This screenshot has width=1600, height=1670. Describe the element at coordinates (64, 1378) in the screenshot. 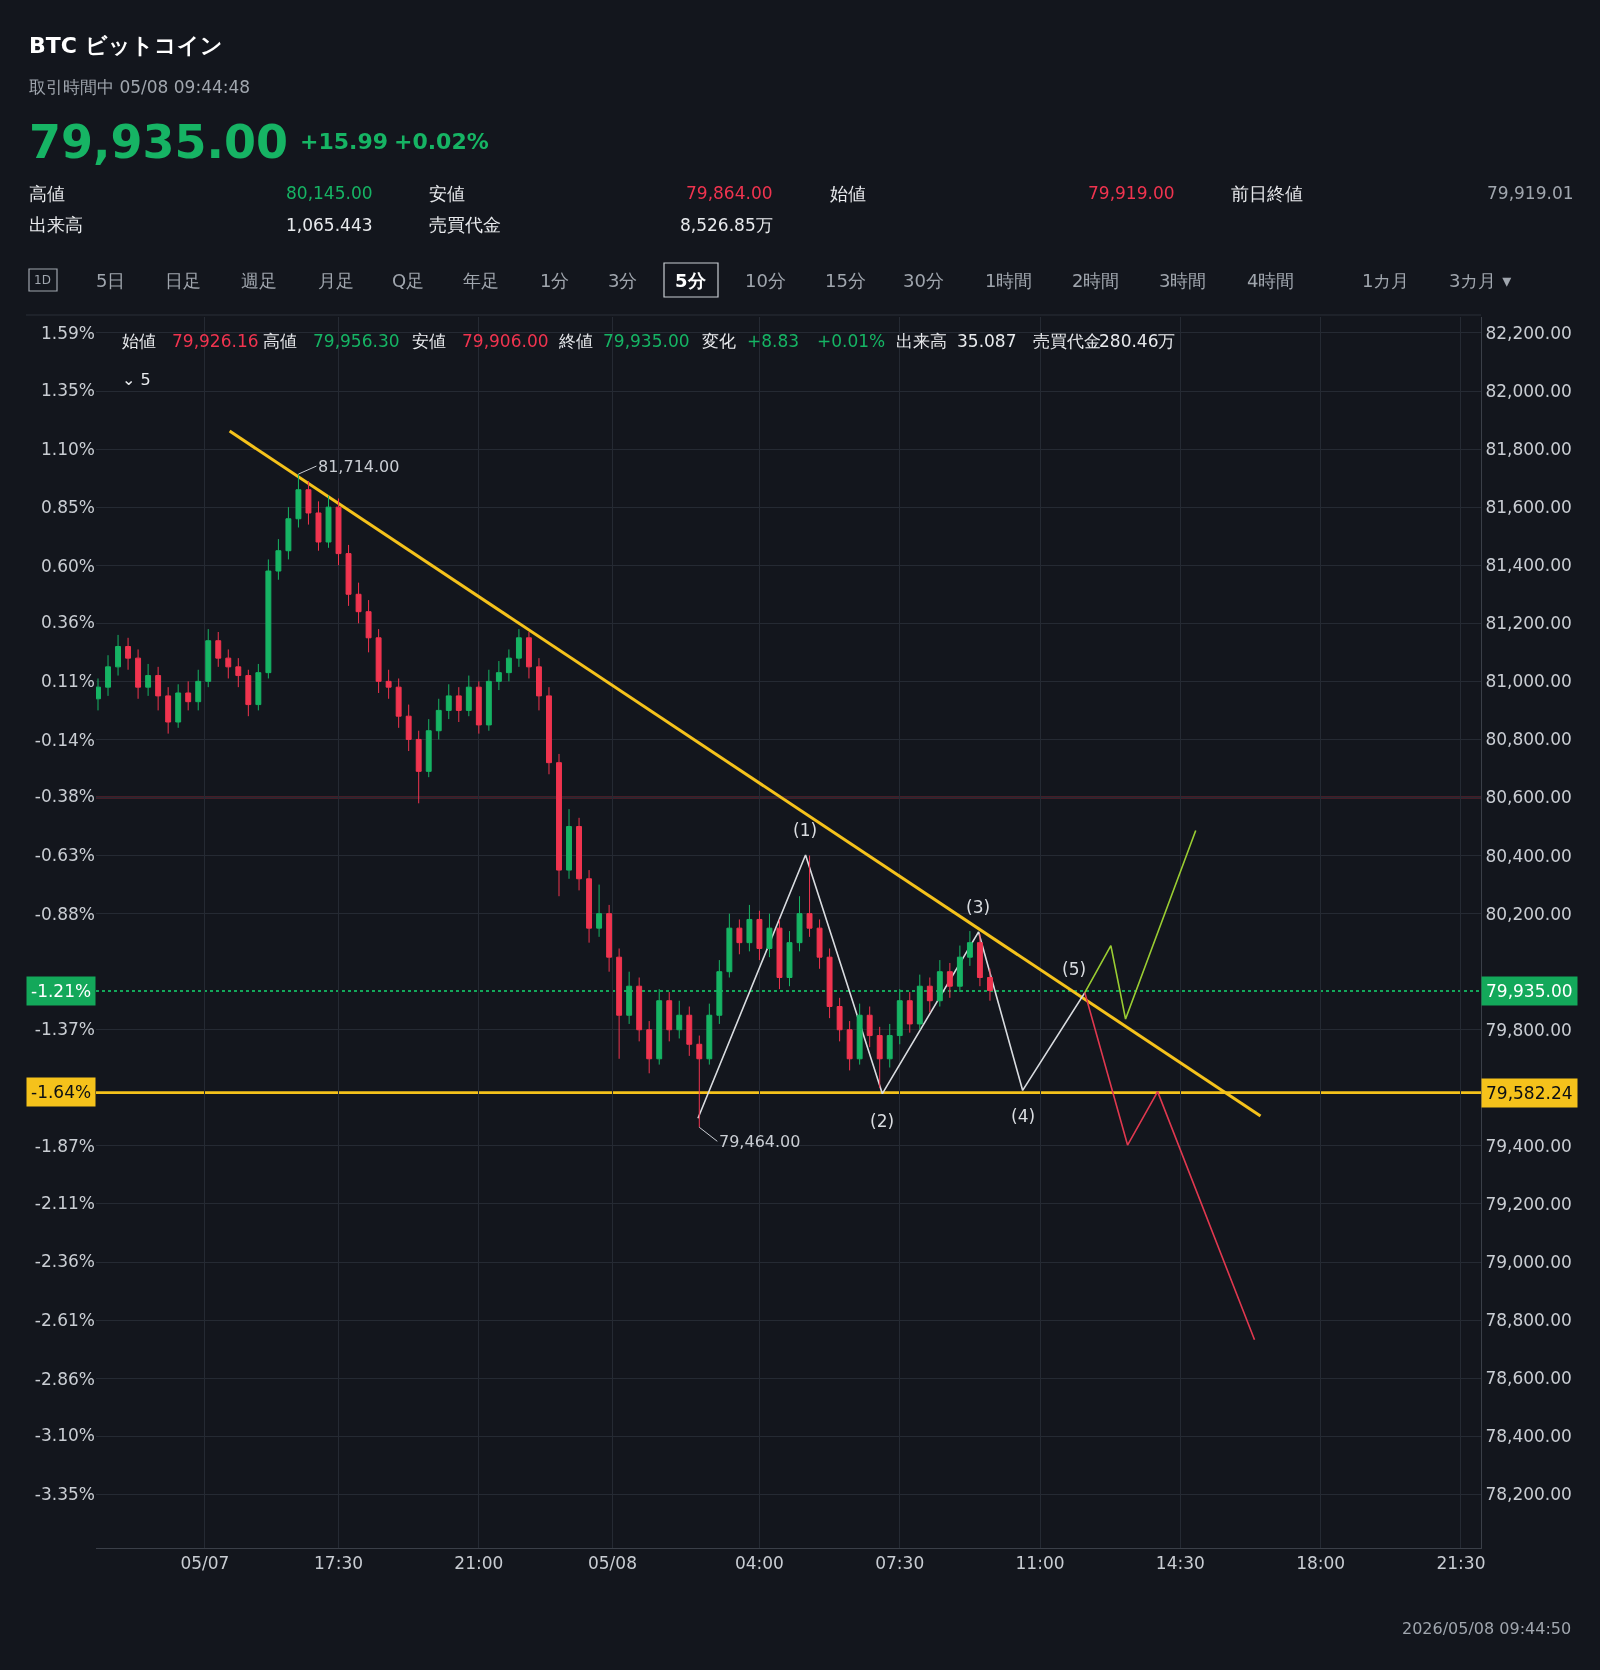

I see `y2-tick-label: -2.86%` at that location.